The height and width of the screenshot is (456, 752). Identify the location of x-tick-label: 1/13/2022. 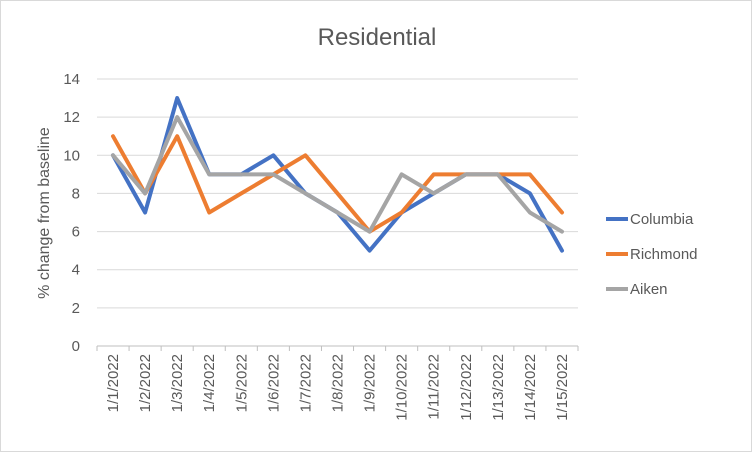
(498, 387).